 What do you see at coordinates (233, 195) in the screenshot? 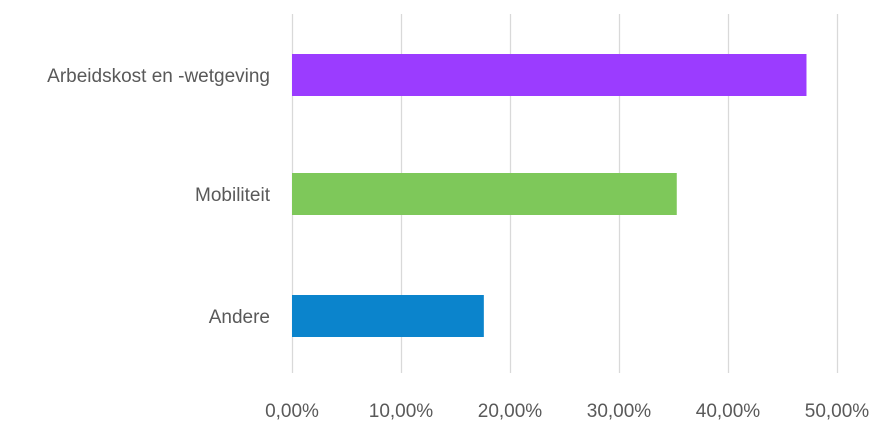
I see `category-label: Mobiliteit` at bounding box center [233, 195].